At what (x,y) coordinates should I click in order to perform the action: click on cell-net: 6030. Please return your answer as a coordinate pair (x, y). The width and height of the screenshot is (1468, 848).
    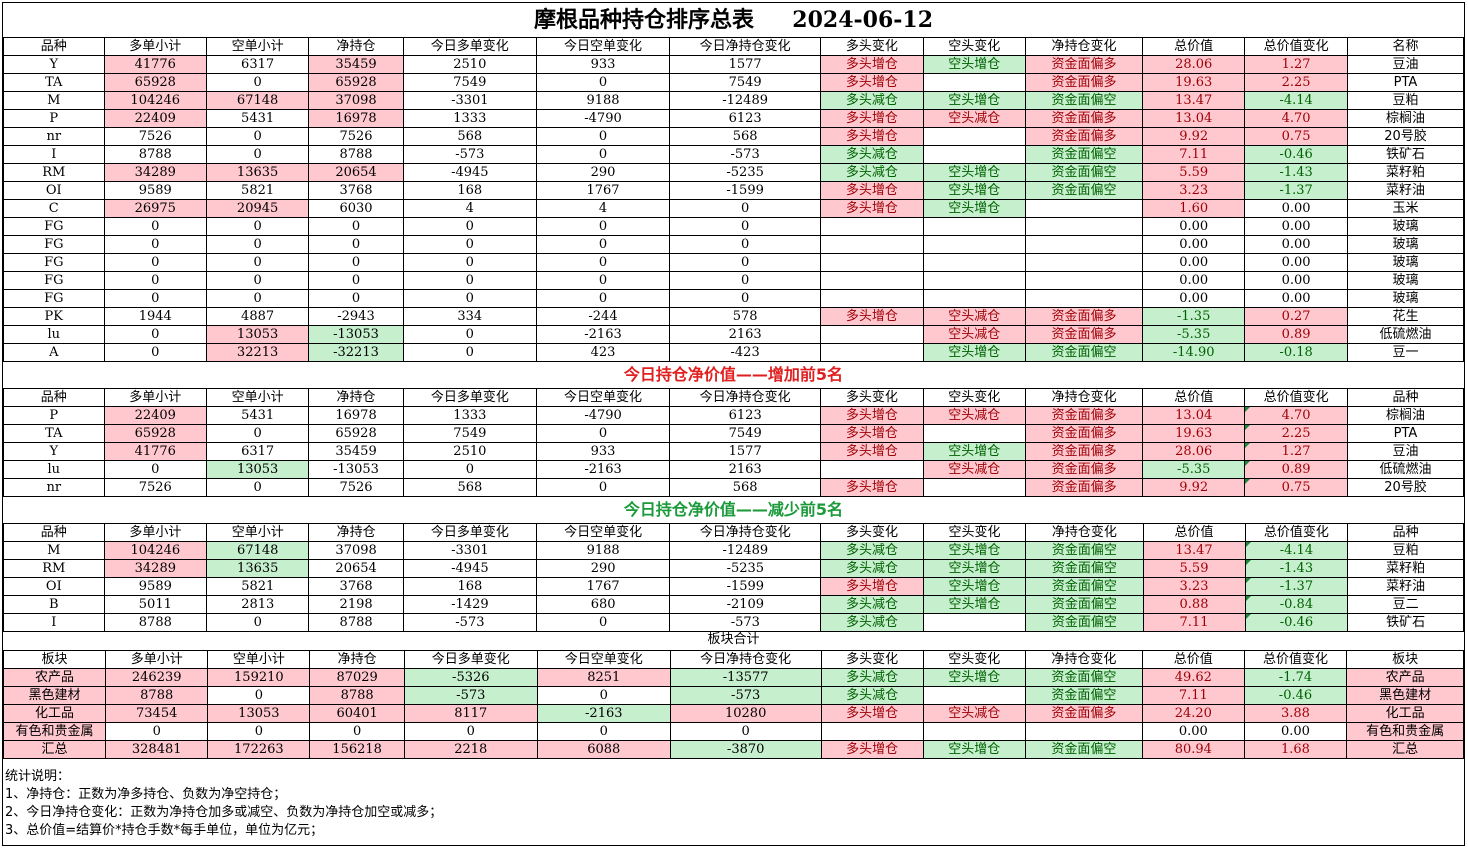
    Looking at the image, I should click on (356, 208).